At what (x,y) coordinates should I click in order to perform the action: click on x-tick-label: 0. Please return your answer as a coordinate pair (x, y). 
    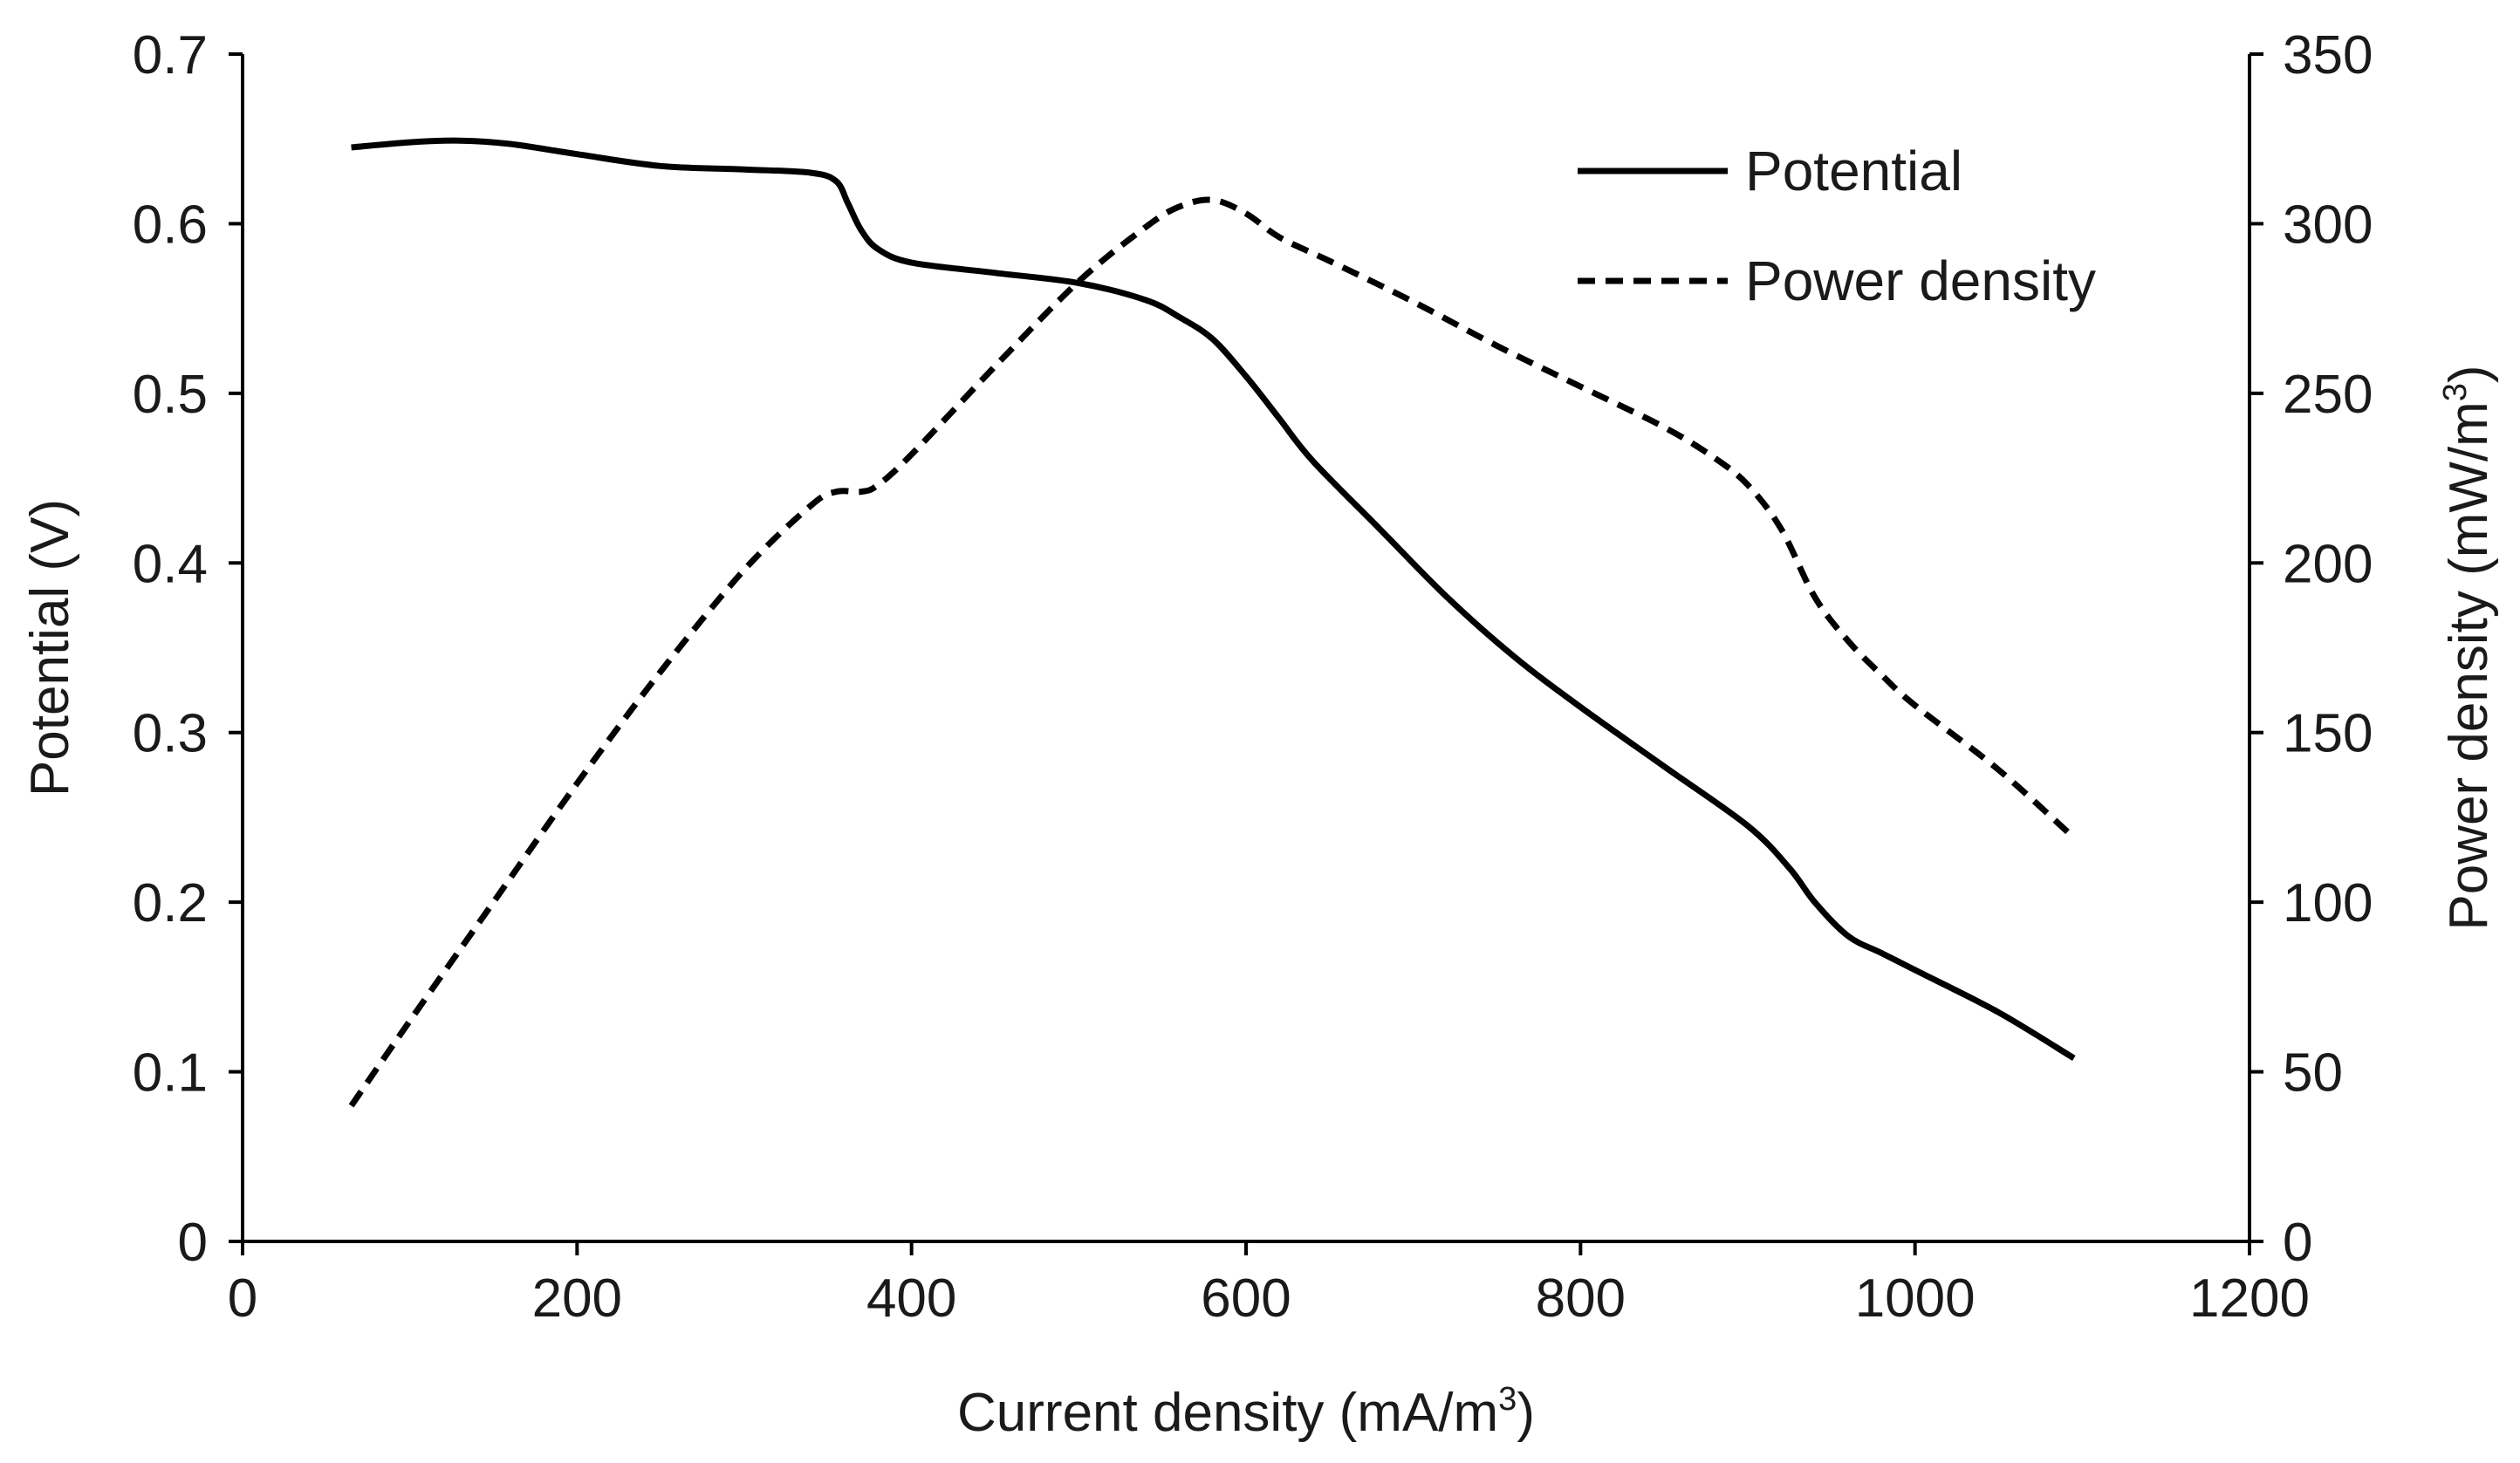
    Looking at the image, I should click on (242, 1298).